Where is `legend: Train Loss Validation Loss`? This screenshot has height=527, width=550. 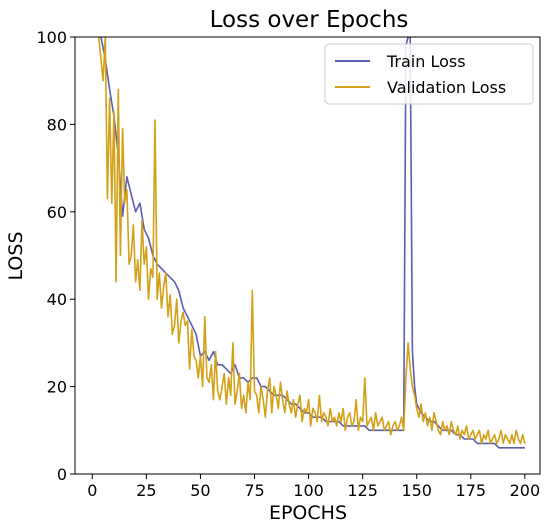
legend: Train Loss Validation Loss is located at coordinates (429, 74).